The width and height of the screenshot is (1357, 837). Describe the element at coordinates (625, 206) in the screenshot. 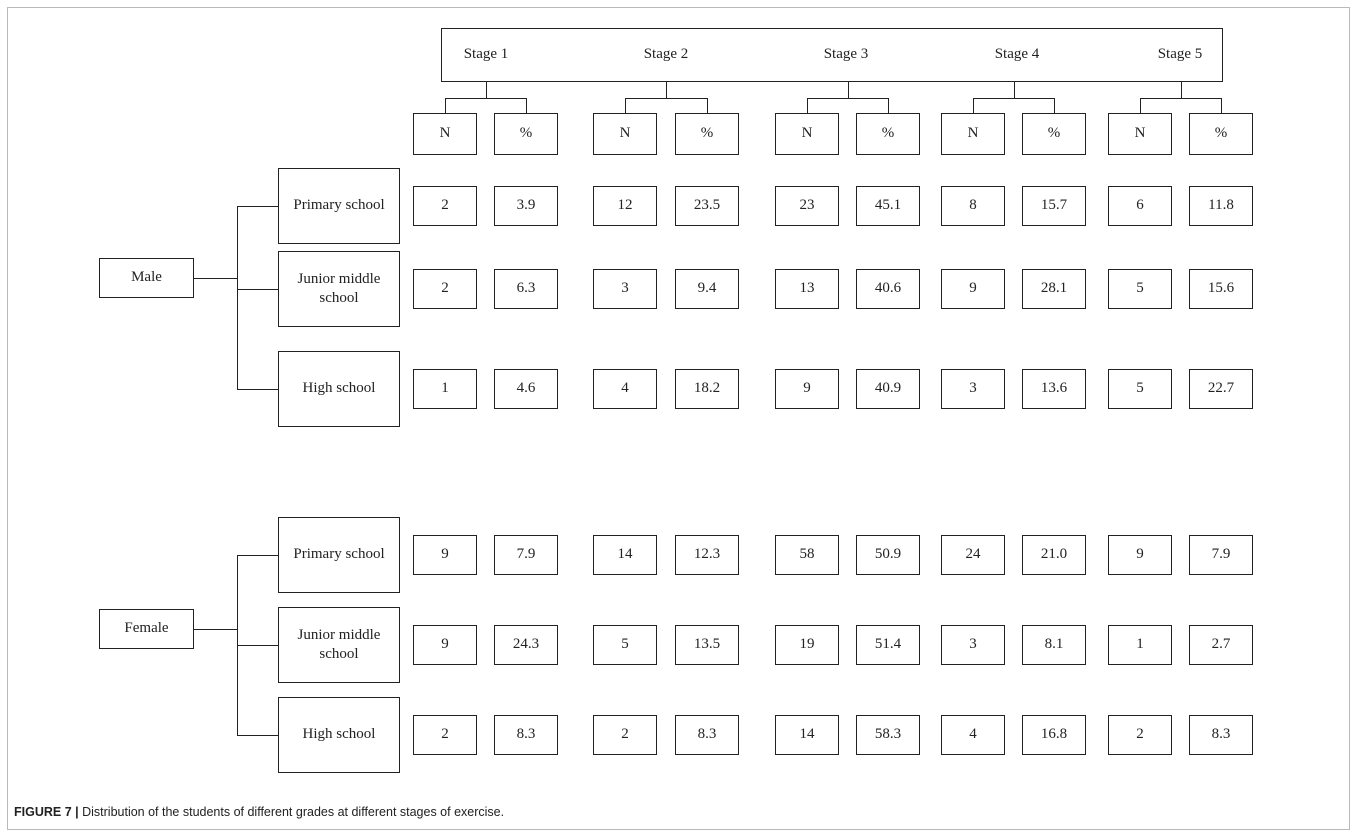

I see `n-value-cell: 12` at that location.